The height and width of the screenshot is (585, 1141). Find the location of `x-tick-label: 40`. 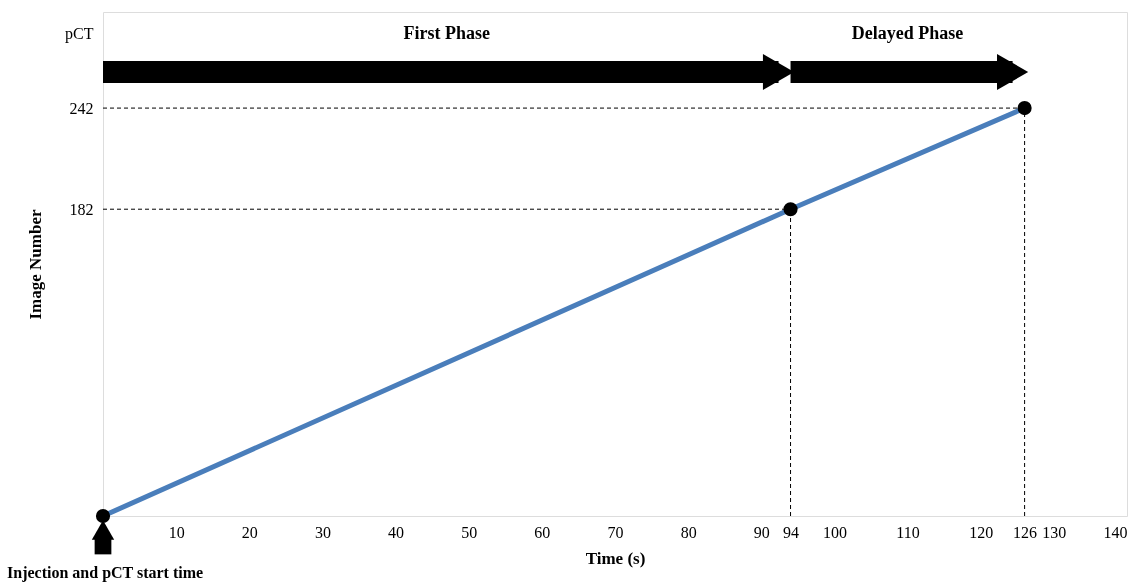

x-tick-label: 40 is located at coordinates (396, 532).